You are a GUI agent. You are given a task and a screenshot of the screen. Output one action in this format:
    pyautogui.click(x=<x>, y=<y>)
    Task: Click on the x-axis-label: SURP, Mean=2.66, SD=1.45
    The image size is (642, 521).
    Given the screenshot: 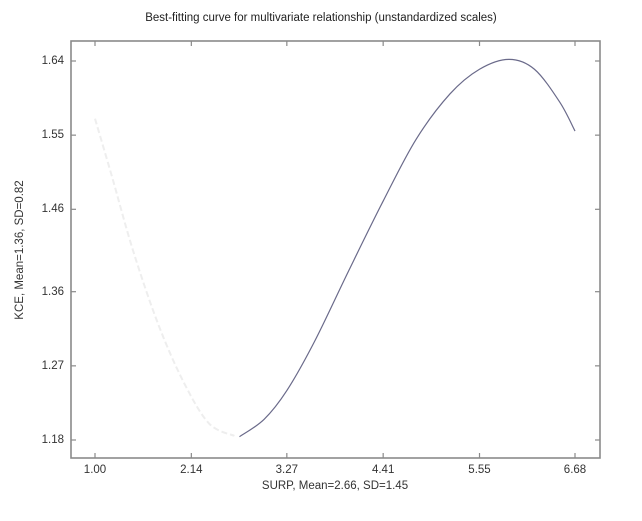 What is the action you would take?
    pyautogui.click(x=335, y=486)
    